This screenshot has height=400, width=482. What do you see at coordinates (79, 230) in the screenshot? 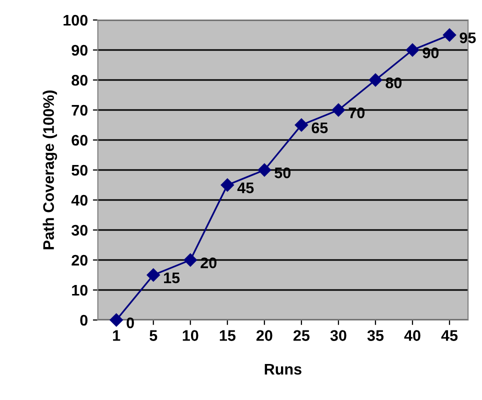
I see `y-tick-label: 30` at bounding box center [79, 230].